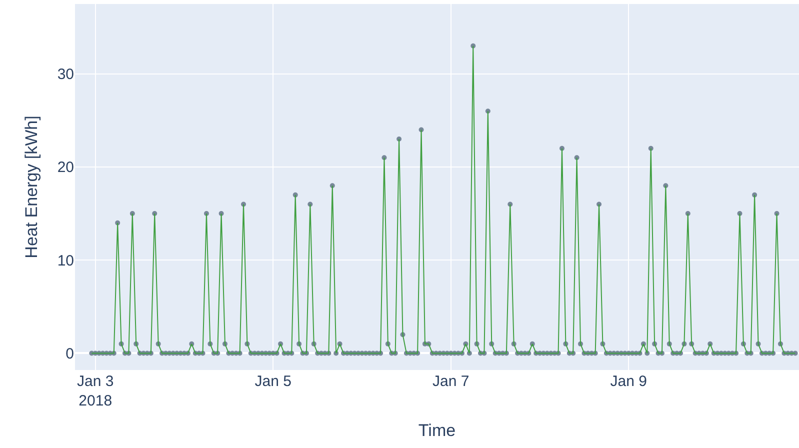 Image resolution: width=799 pixels, height=448 pixels. I want to click on x-axis-title: Time, so click(437, 430).